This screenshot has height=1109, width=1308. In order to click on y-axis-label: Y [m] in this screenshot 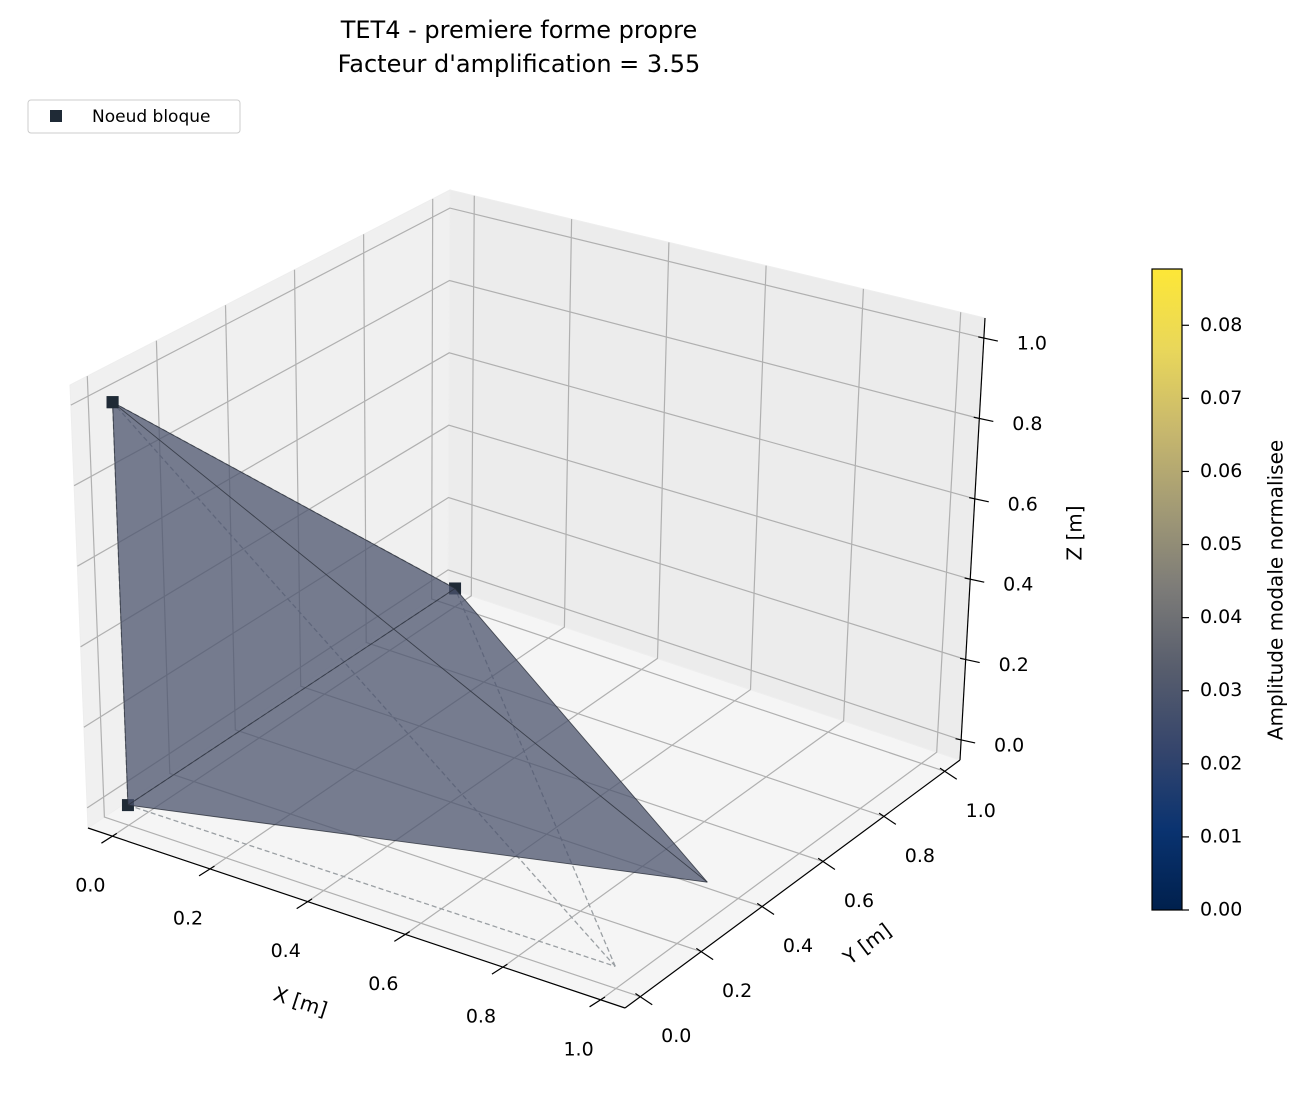, I will do `click(867, 944)`.